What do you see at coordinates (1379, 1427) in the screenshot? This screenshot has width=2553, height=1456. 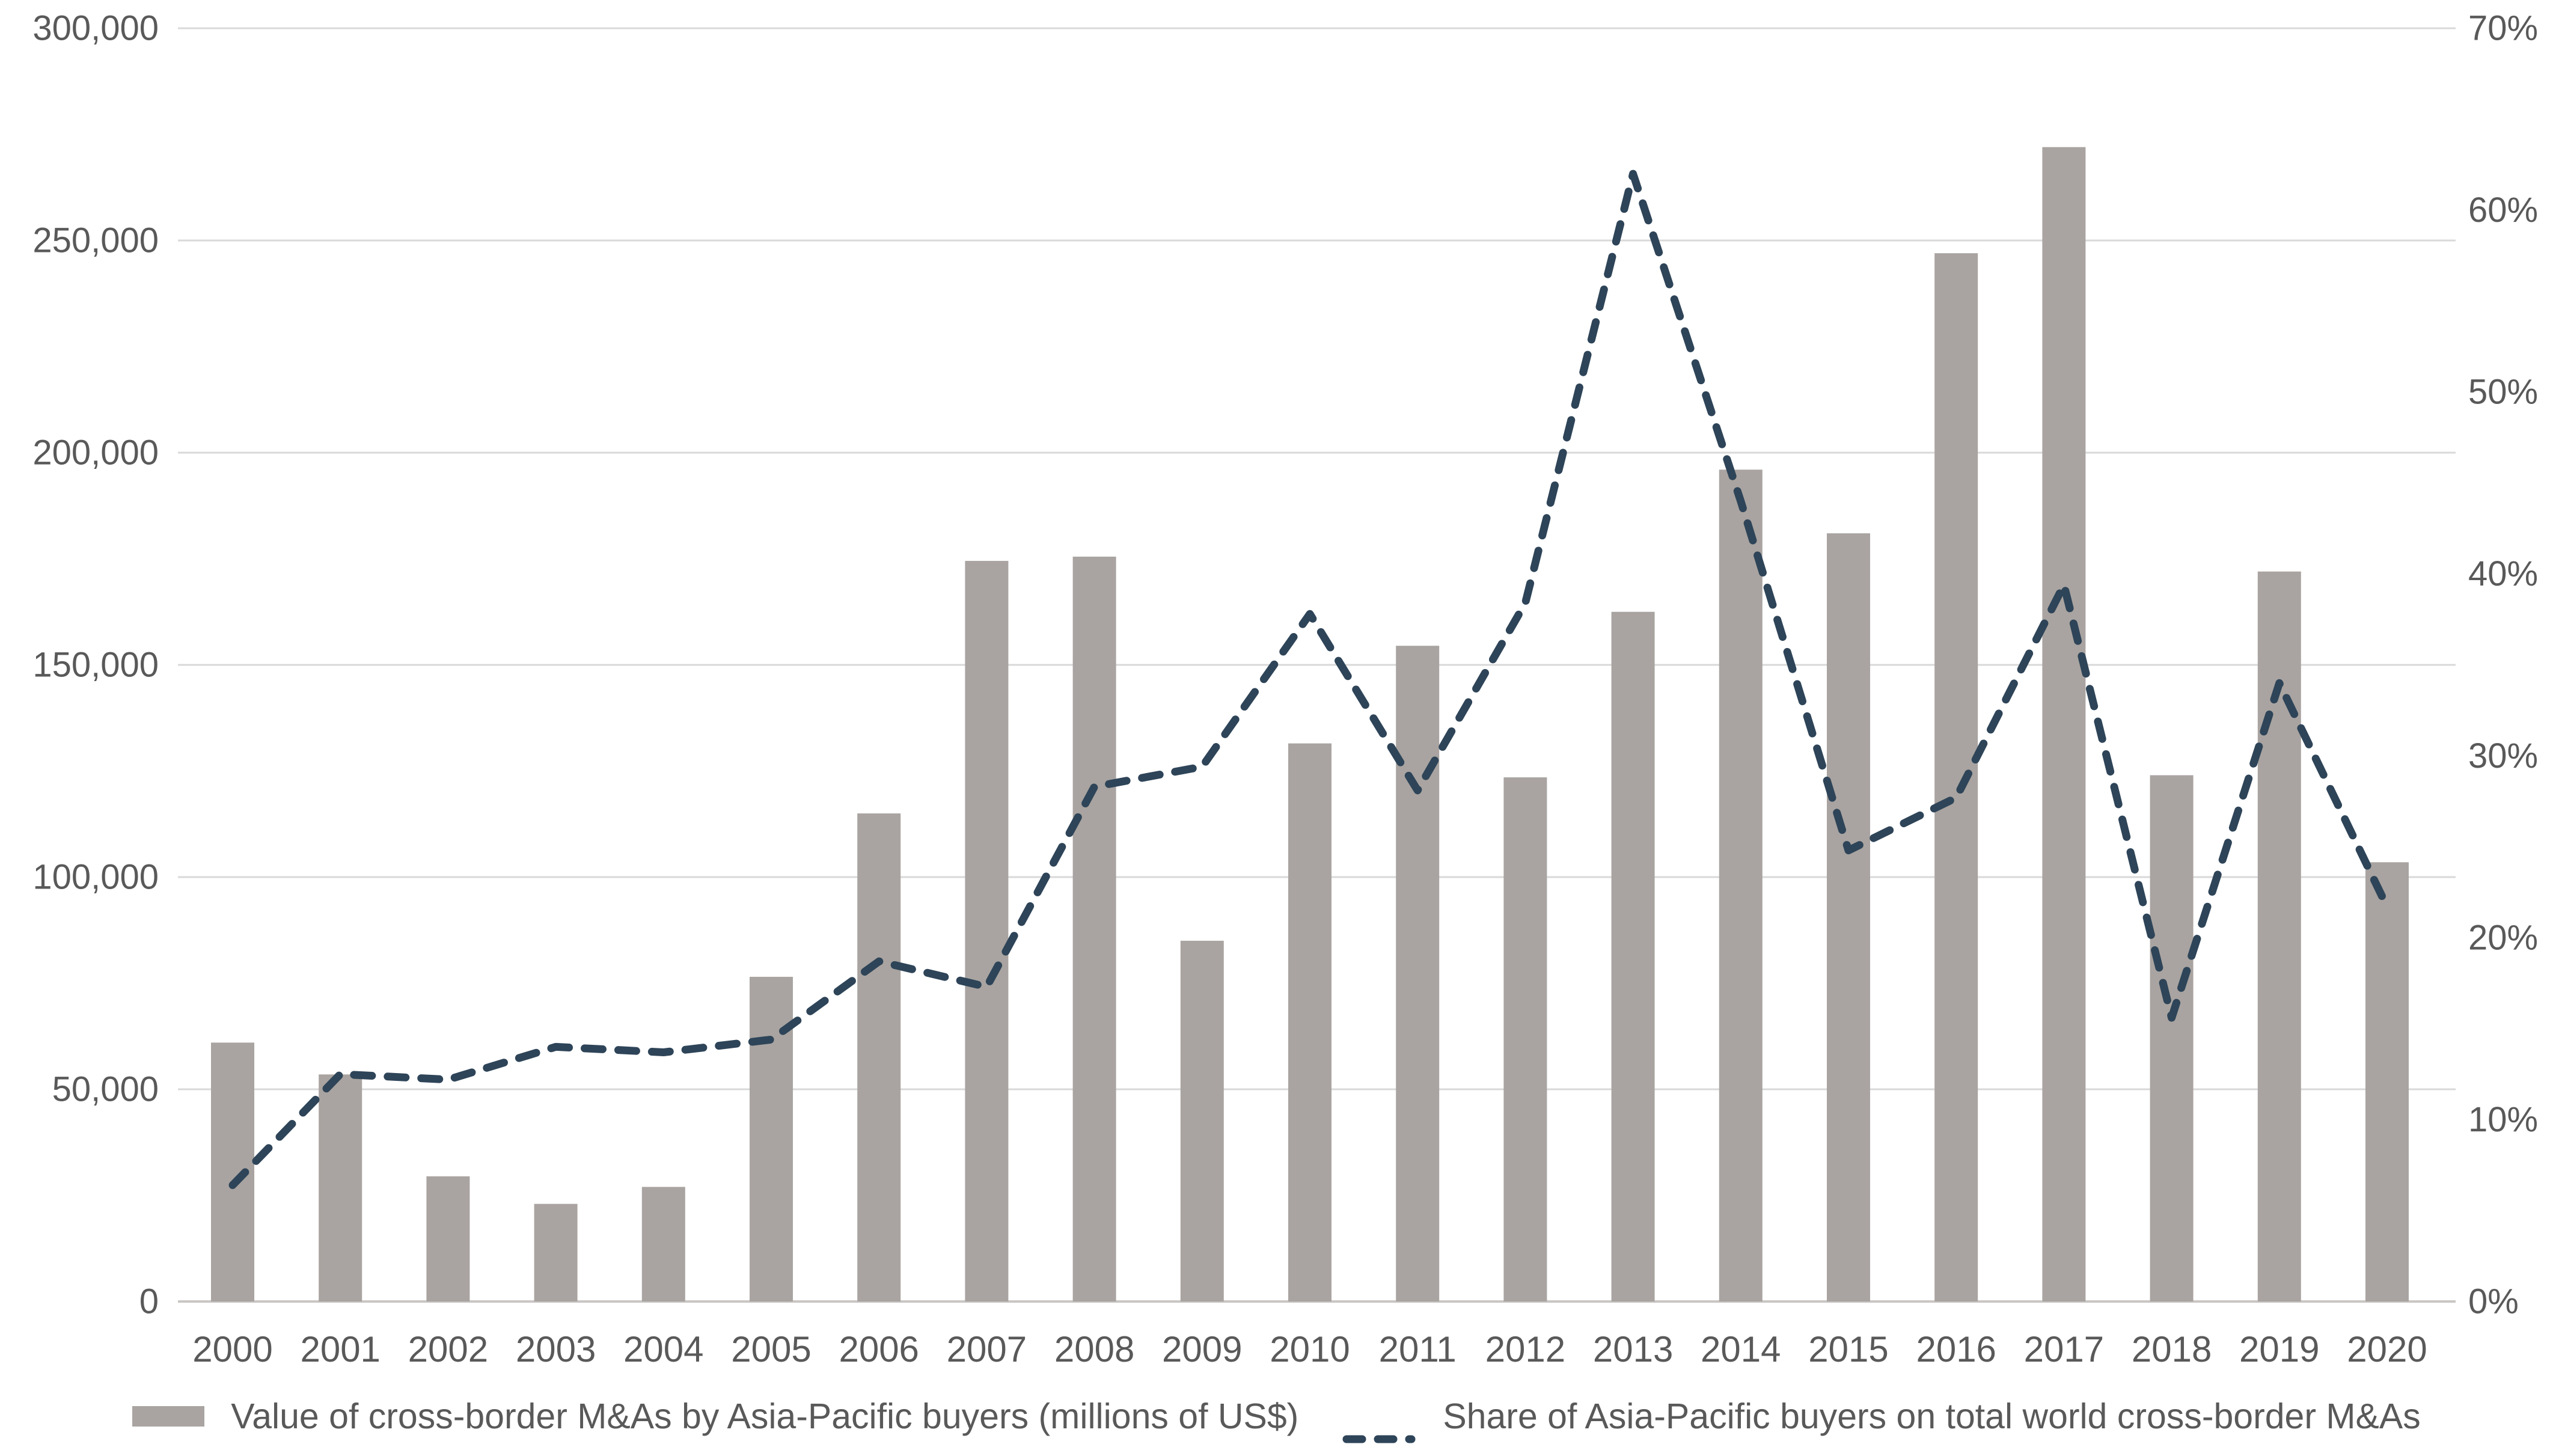 I see `line-series-swatch-icon` at bounding box center [1379, 1427].